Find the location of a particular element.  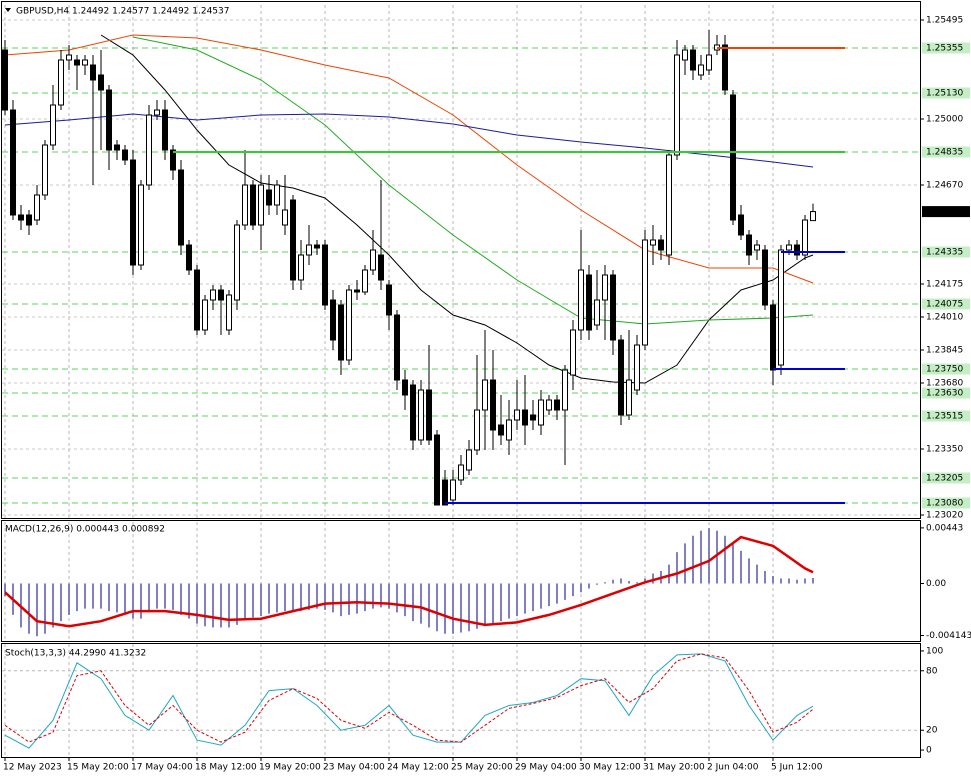

y-tick-label: 0.00 is located at coordinates (936, 584).